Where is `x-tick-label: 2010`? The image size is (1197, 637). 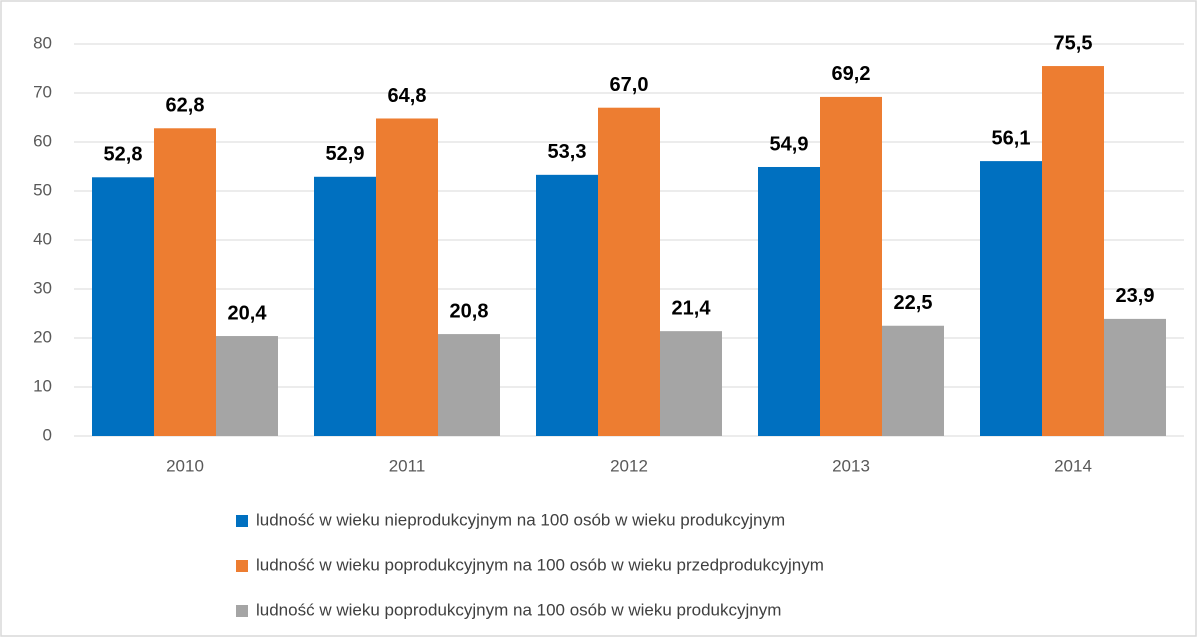 x-tick-label: 2010 is located at coordinates (185, 465).